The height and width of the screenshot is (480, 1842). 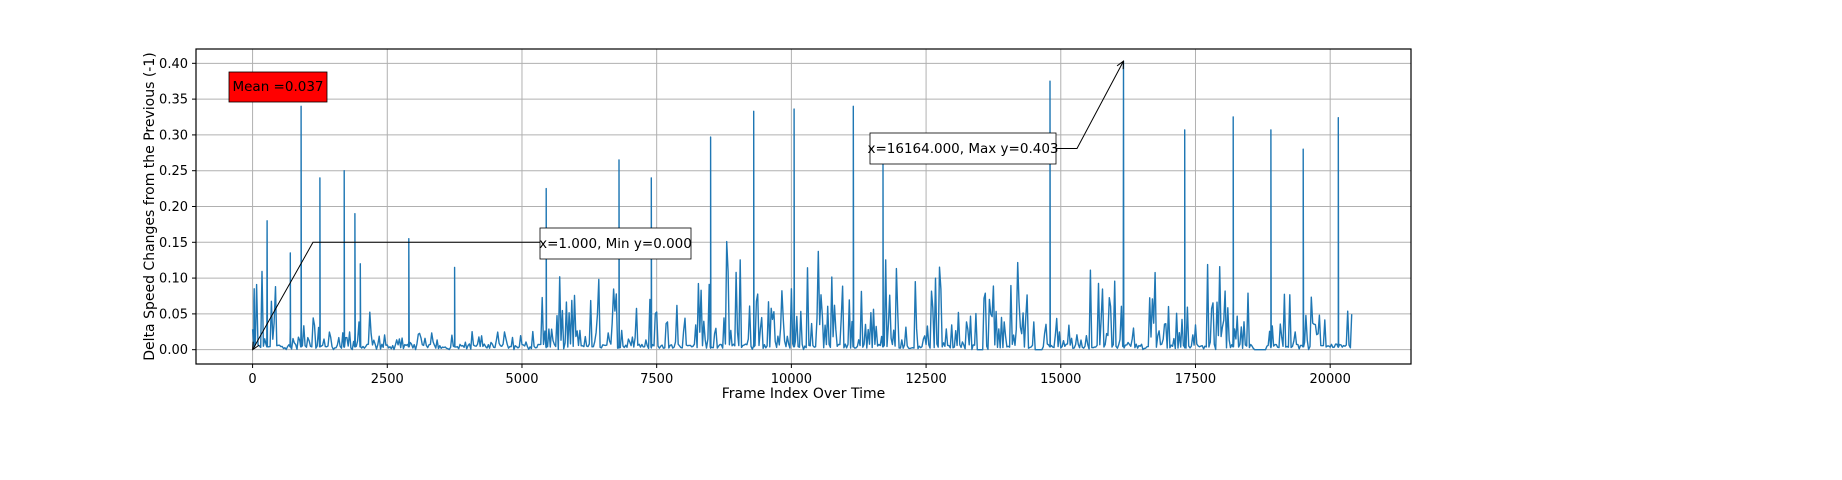 What do you see at coordinates (173, 350) in the screenshot?
I see `y-tick-label: 0.00` at bounding box center [173, 350].